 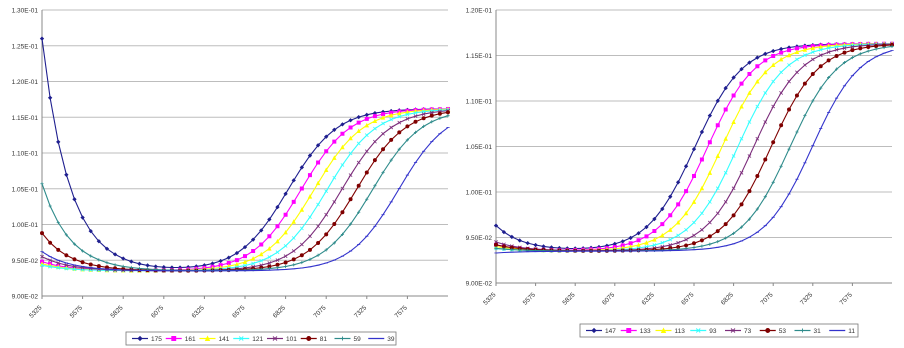 I want to click on legend-label: 59, so click(x=358, y=339).